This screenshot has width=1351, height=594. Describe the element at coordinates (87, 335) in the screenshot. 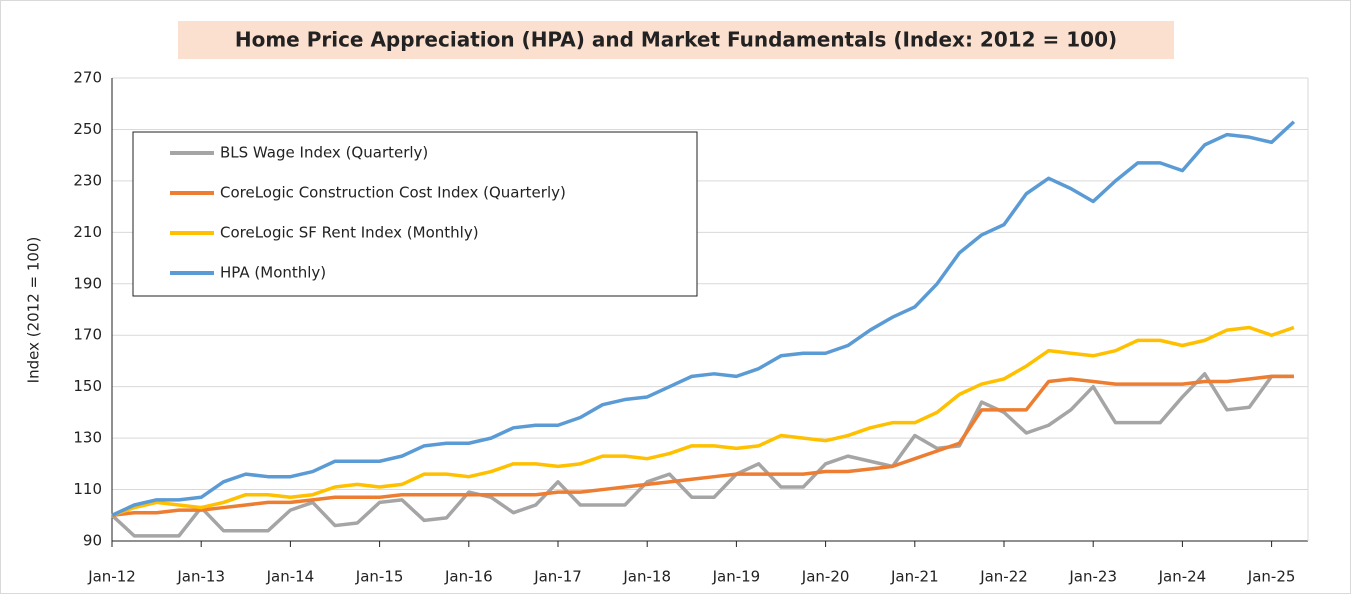

I see `y-tick-label: 170` at that location.